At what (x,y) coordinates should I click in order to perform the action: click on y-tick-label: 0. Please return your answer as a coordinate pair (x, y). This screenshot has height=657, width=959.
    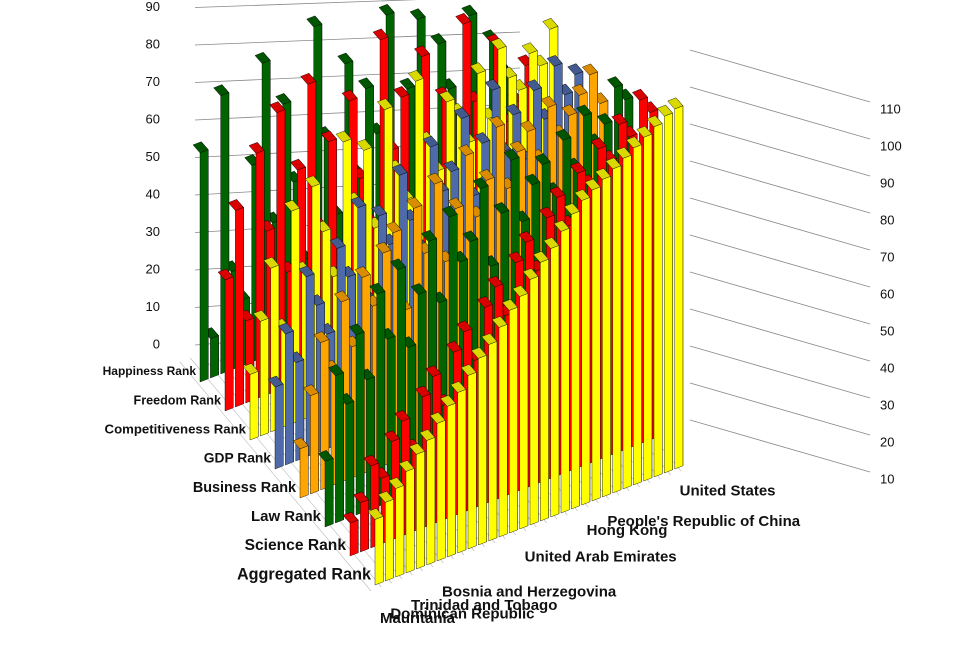
    Looking at the image, I should click on (156, 343).